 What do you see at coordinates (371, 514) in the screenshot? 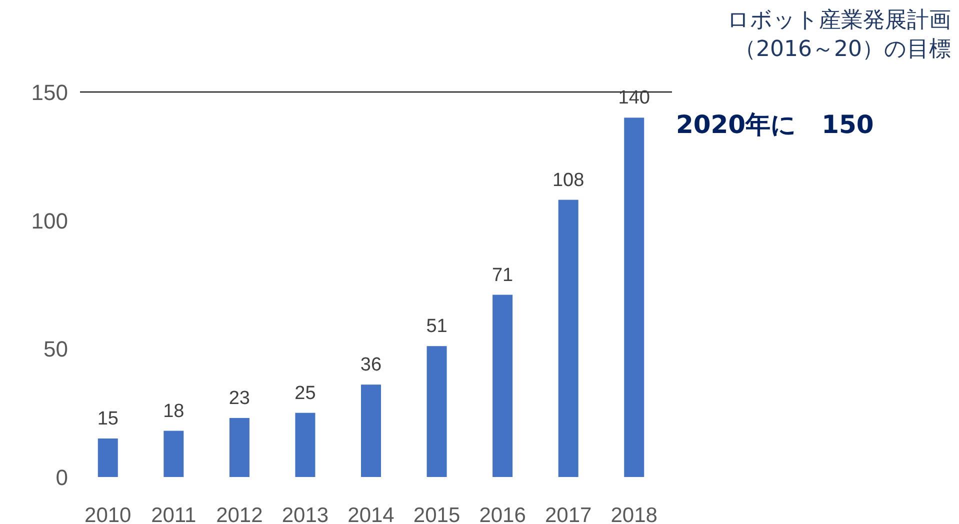
I see `x-tick-label: 2014` at bounding box center [371, 514].